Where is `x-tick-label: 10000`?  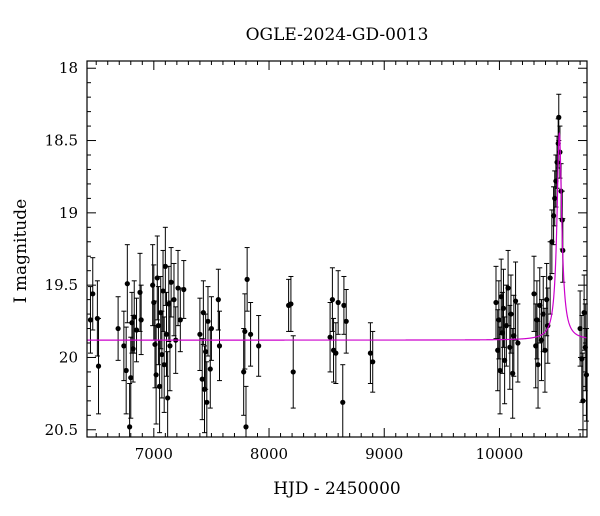 x-tick-label: 10000 is located at coordinates (500, 454).